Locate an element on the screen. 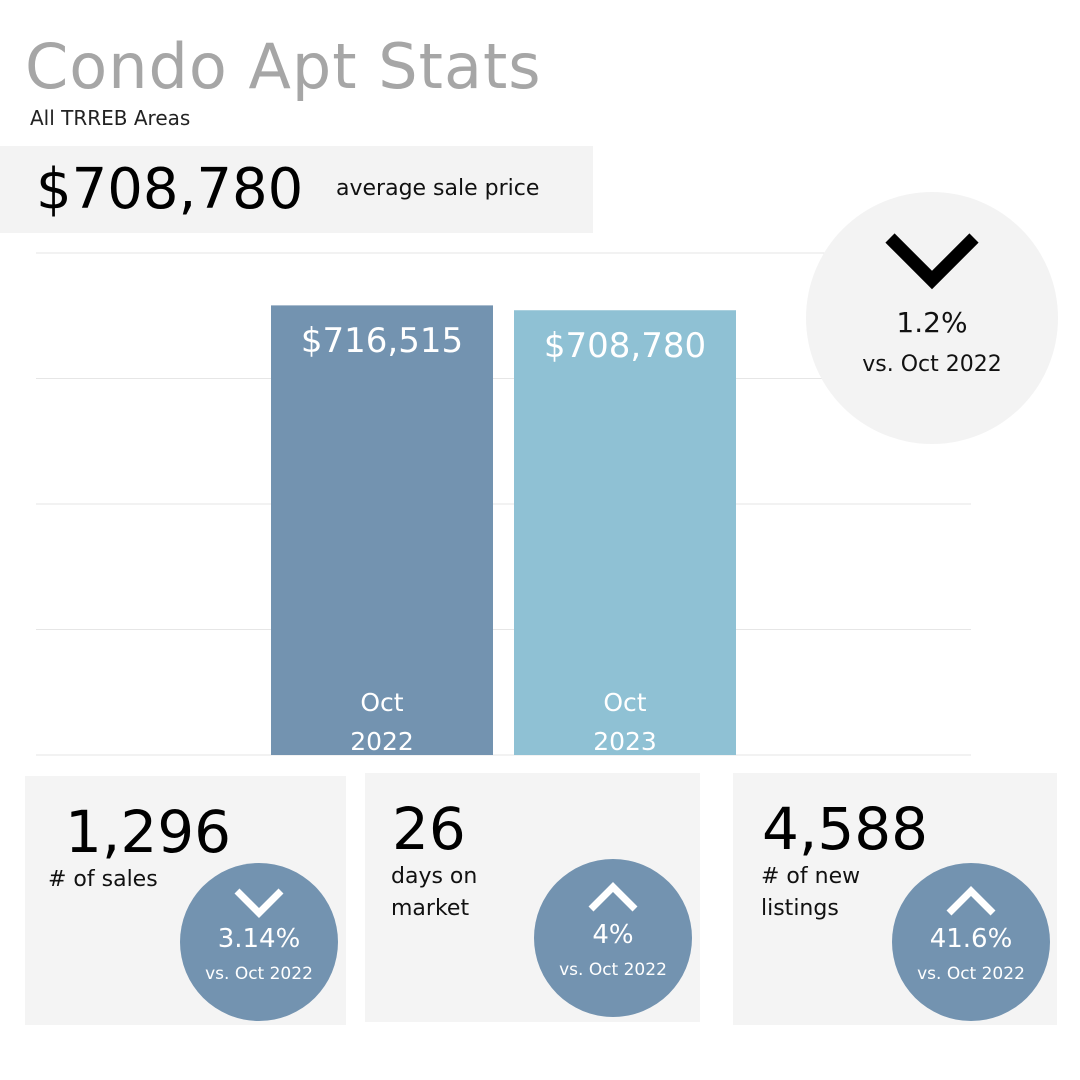 This screenshot has width=1080, height=1080. title: Condo Apt Stats is located at coordinates (283, 66).